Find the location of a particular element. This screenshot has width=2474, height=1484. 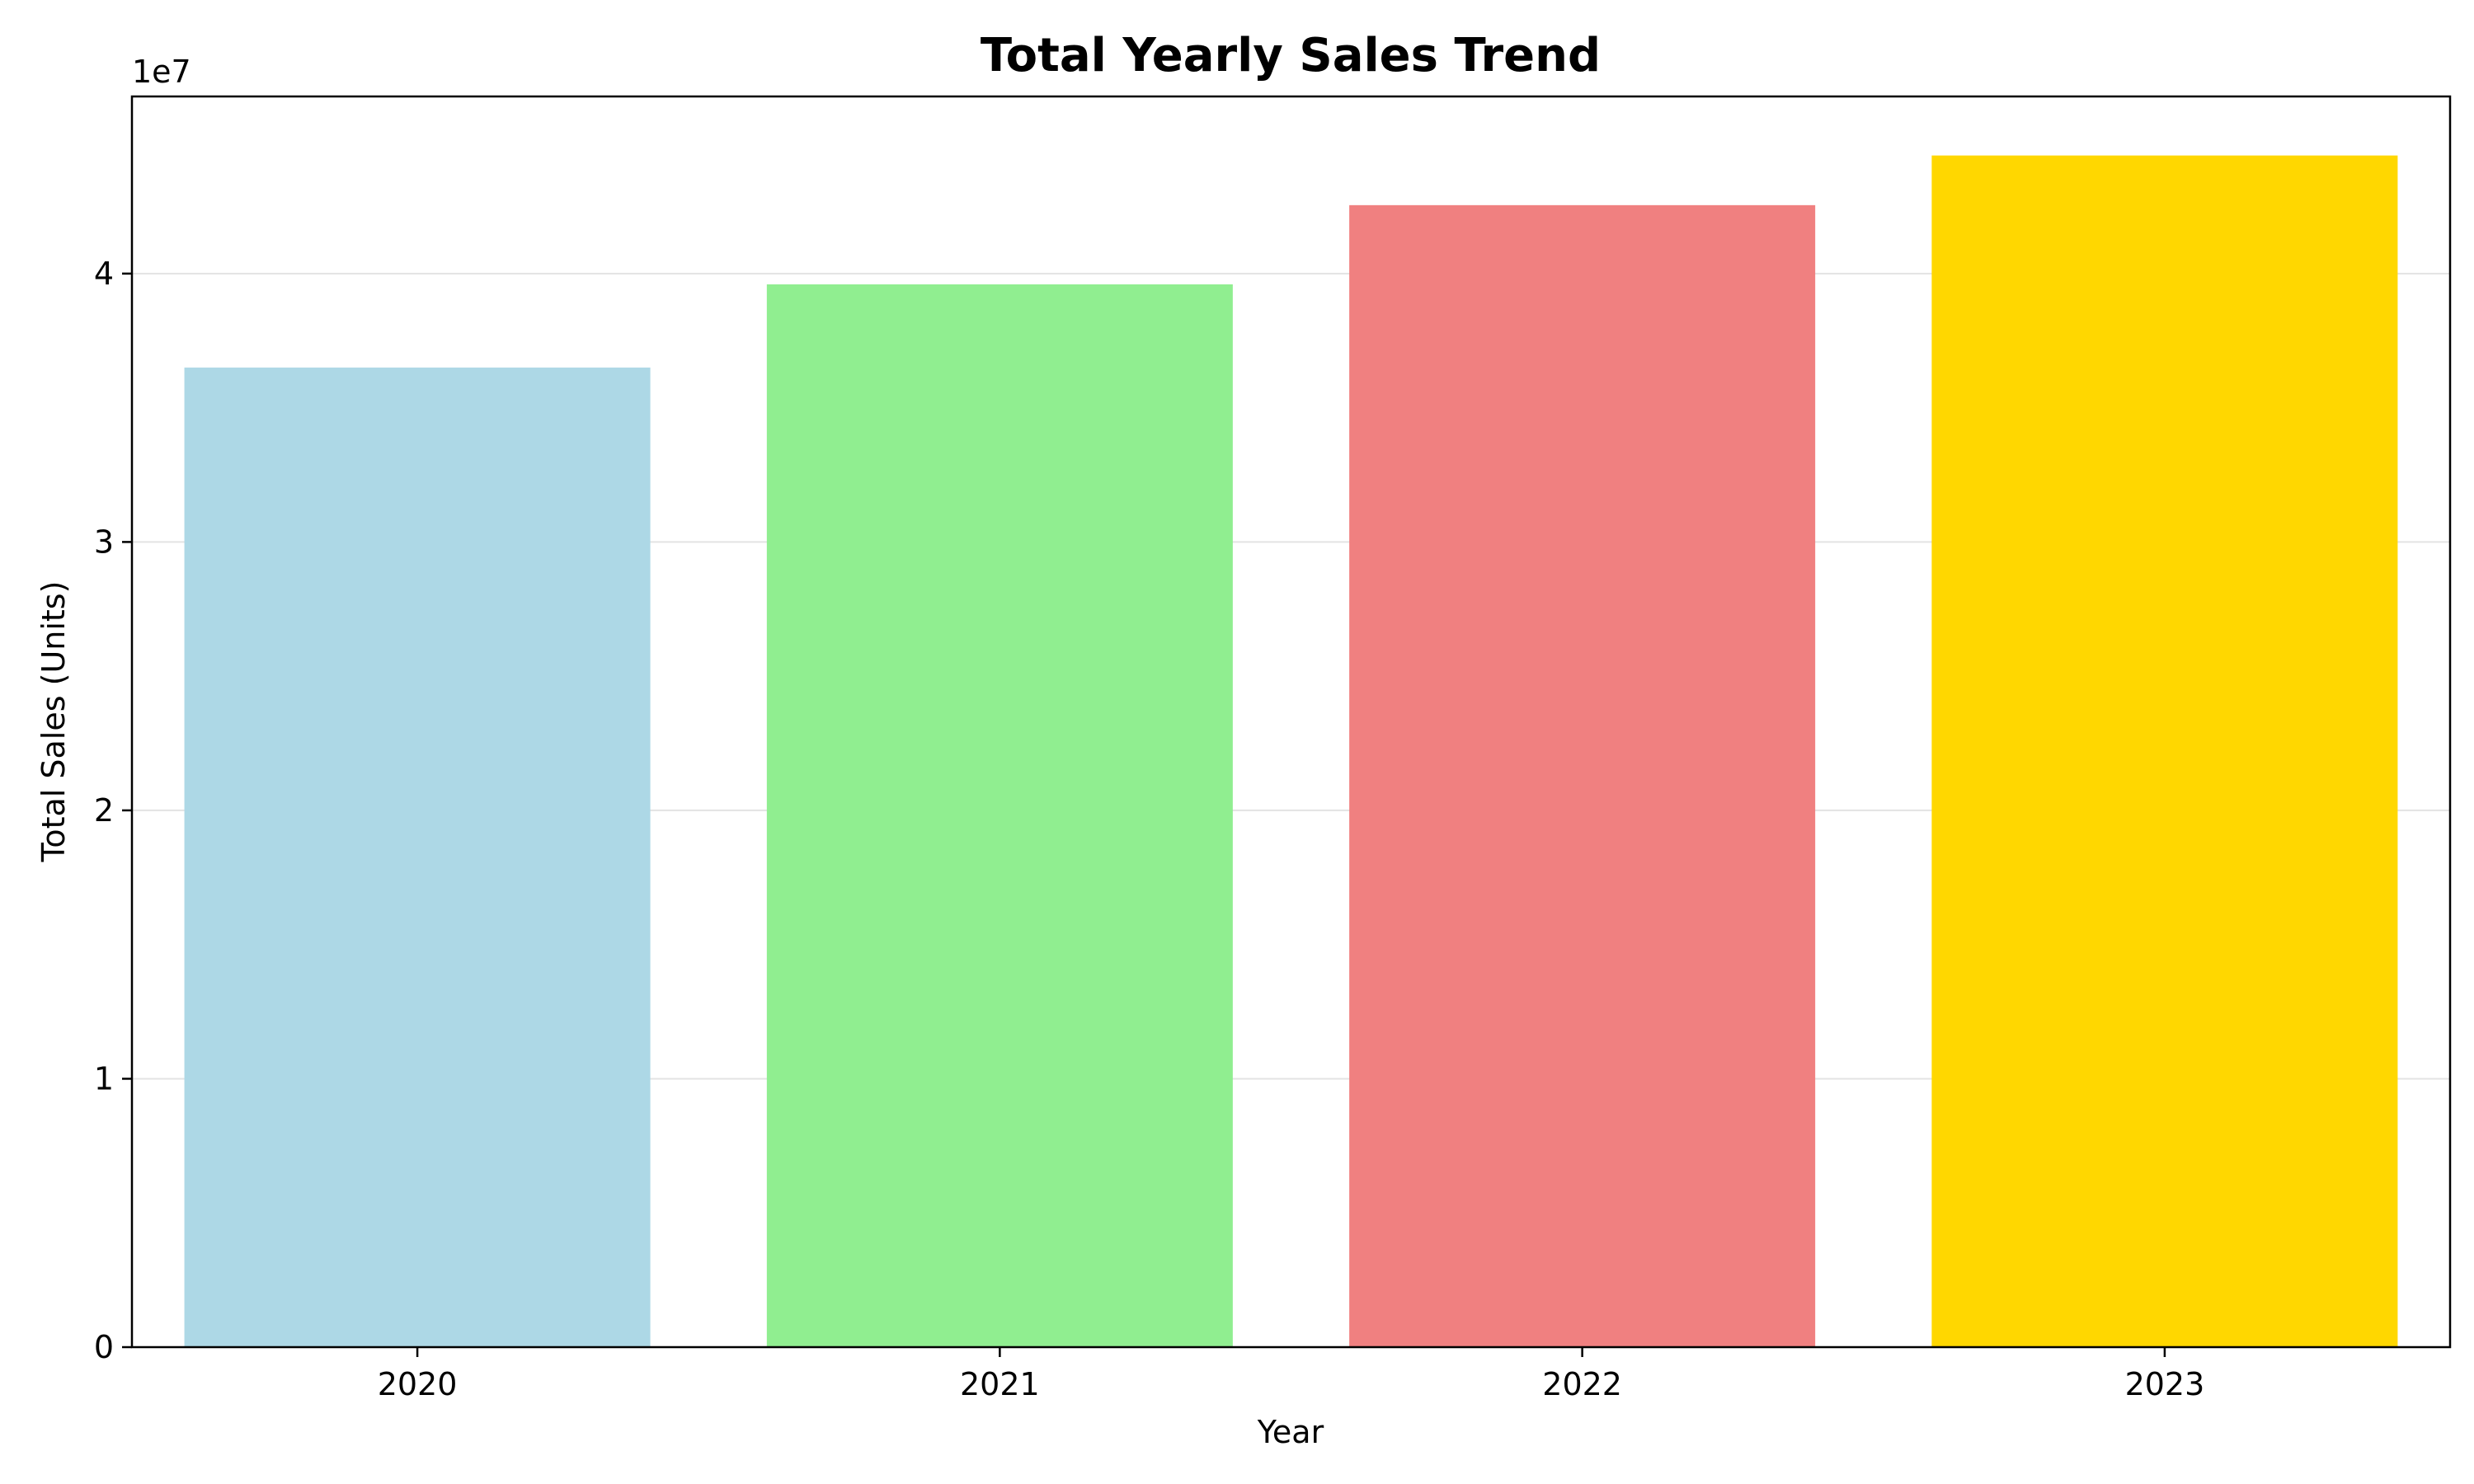

y-axis-offset-label: 1e7 is located at coordinates (161, 72).